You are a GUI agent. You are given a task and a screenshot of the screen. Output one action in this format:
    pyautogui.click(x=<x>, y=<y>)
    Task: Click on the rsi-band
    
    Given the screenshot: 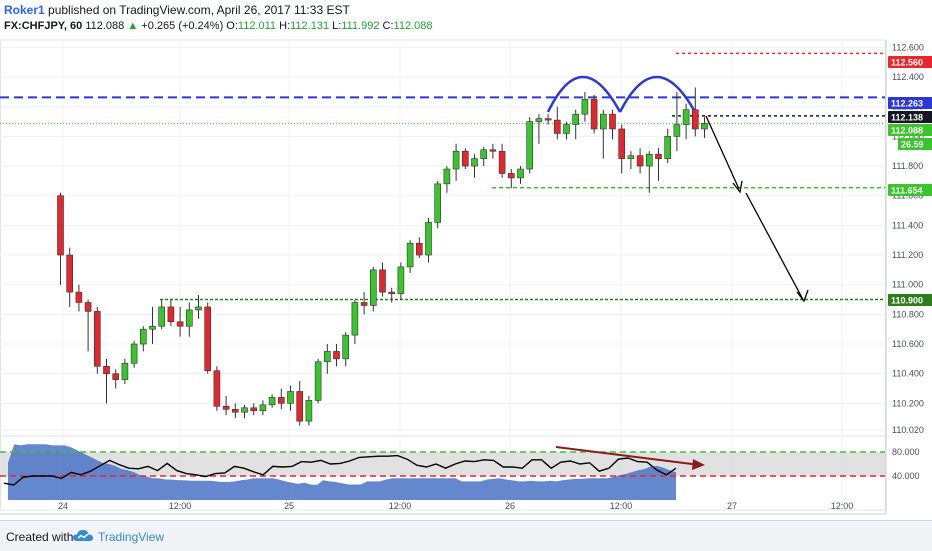 What is the action you would take?
    pyautogui.click(x=443, y=464)
    